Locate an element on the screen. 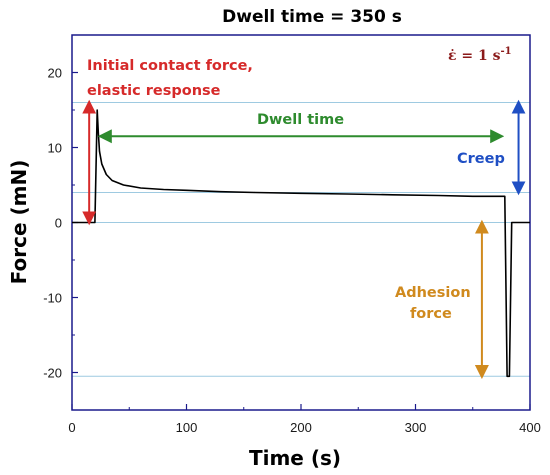 The height and width of the screenshot is (475, 550). y-axis-ticks: 20 10 0 -10 -20 is located at coordinates (60, 223).